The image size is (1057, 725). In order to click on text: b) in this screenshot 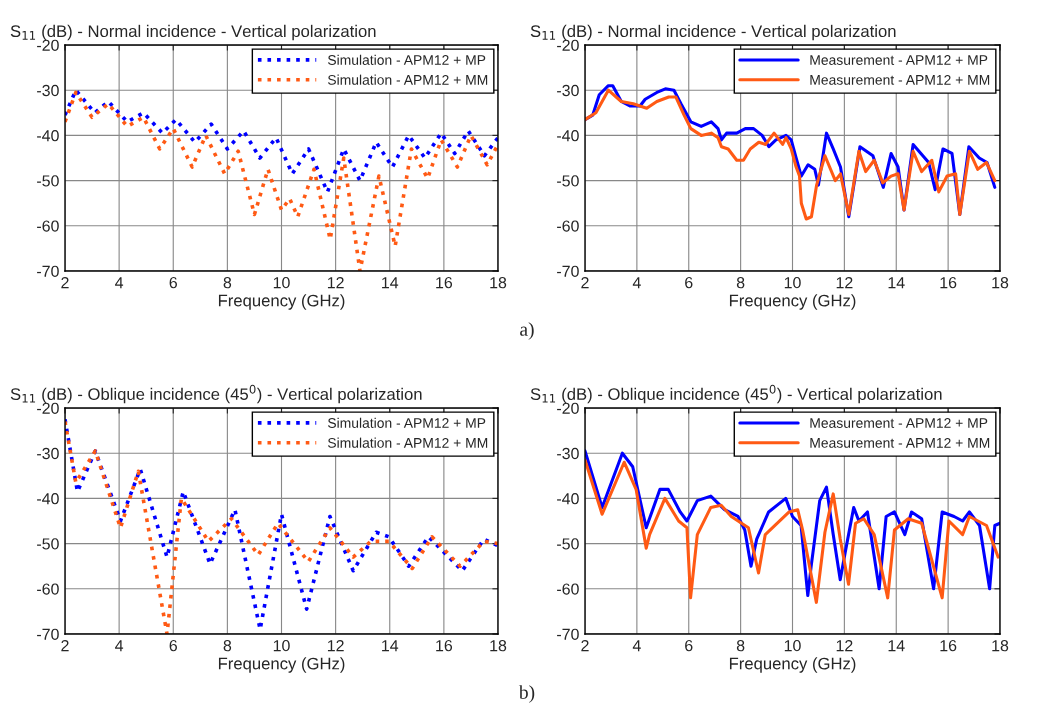, I will do `click(526, 694)`.